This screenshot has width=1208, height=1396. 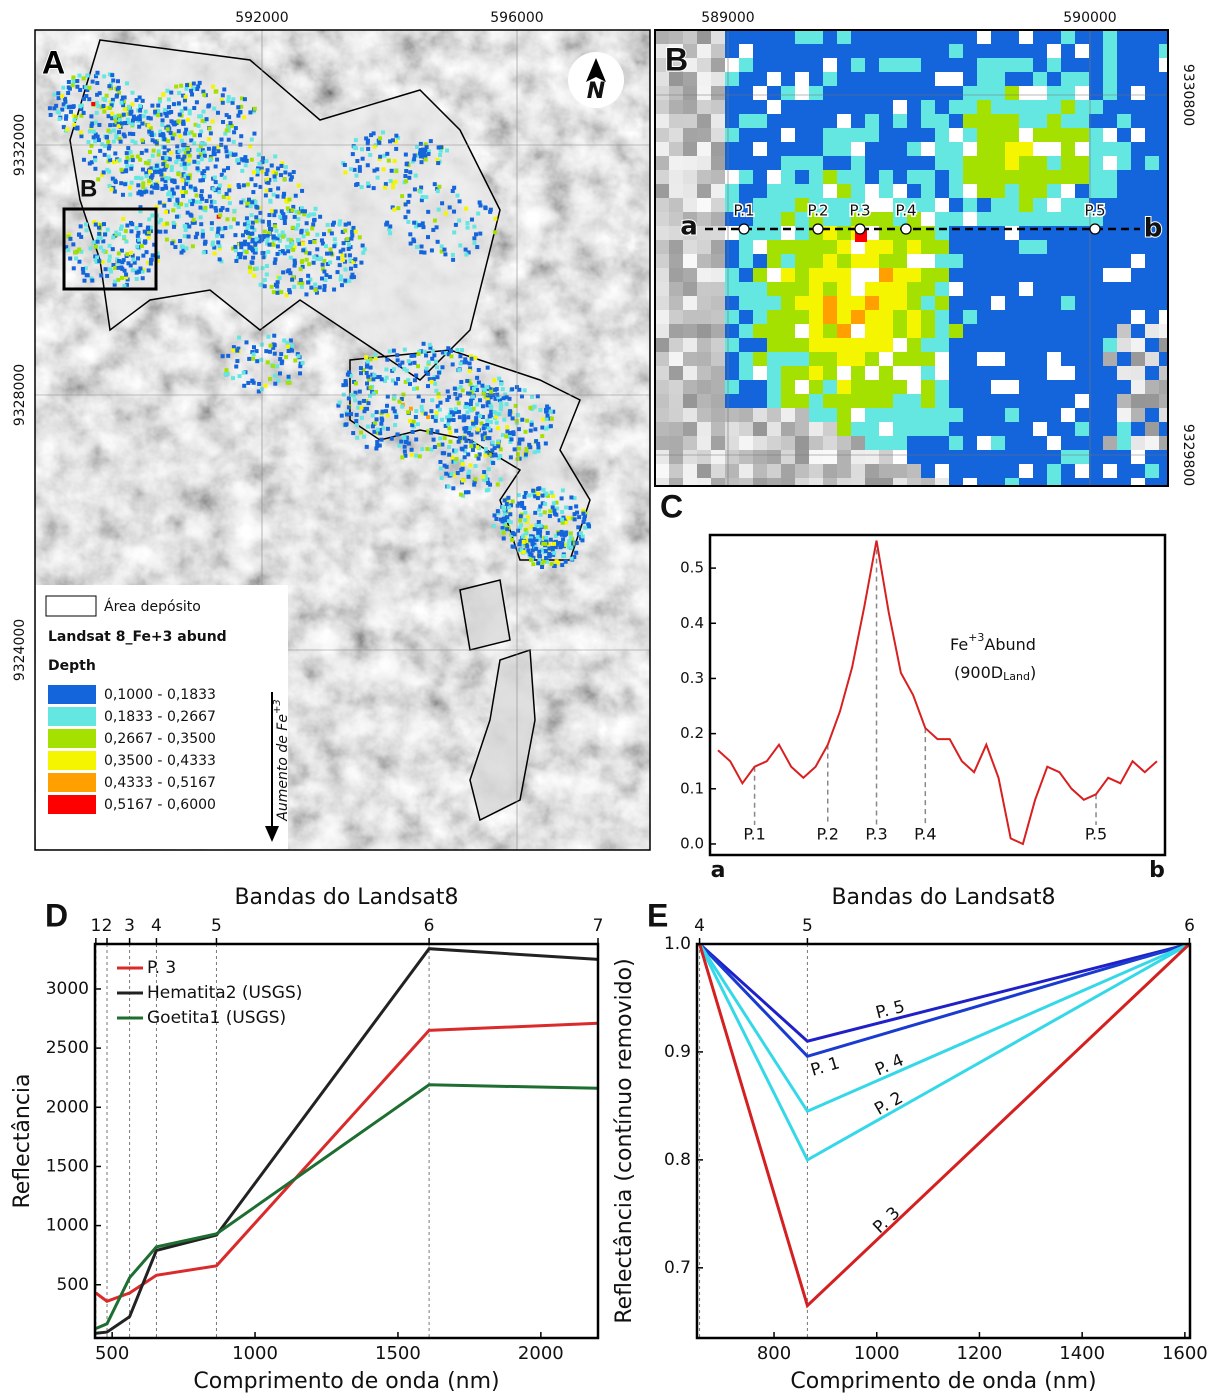 What do you see at coordinates (137, 637) in the screenshot?
I see `legend-title: Landsat 8_Fe+3 abund` at bounding box center [137, 637].